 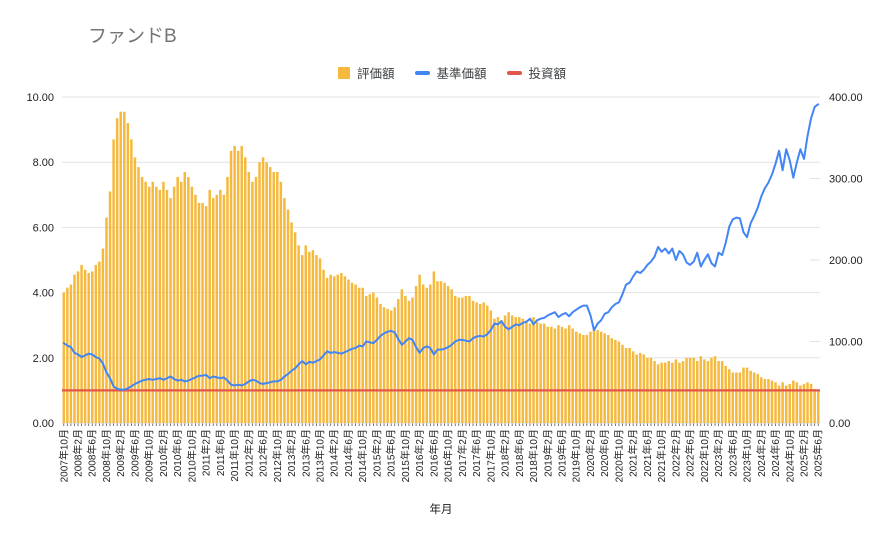 What do you see at coordinates (618, 455) in the screenshot?
I see `svg-text: 2020年10月` at bounding box center [618, 455].